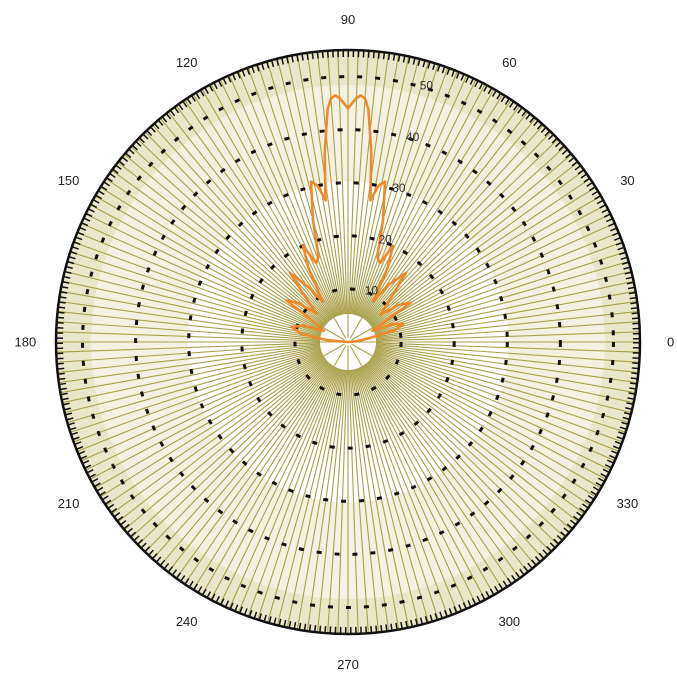 The image size is (677, 682). What do you see at coordinates (348, 664) in the screenshot?
I see `angle-tick-label: 270` at bounding box center [348, 664].